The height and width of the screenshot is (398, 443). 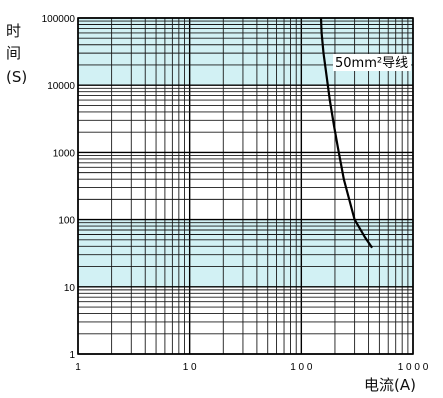 I want to click on series-label: 50mm²导线, so click(x=371, y=63).